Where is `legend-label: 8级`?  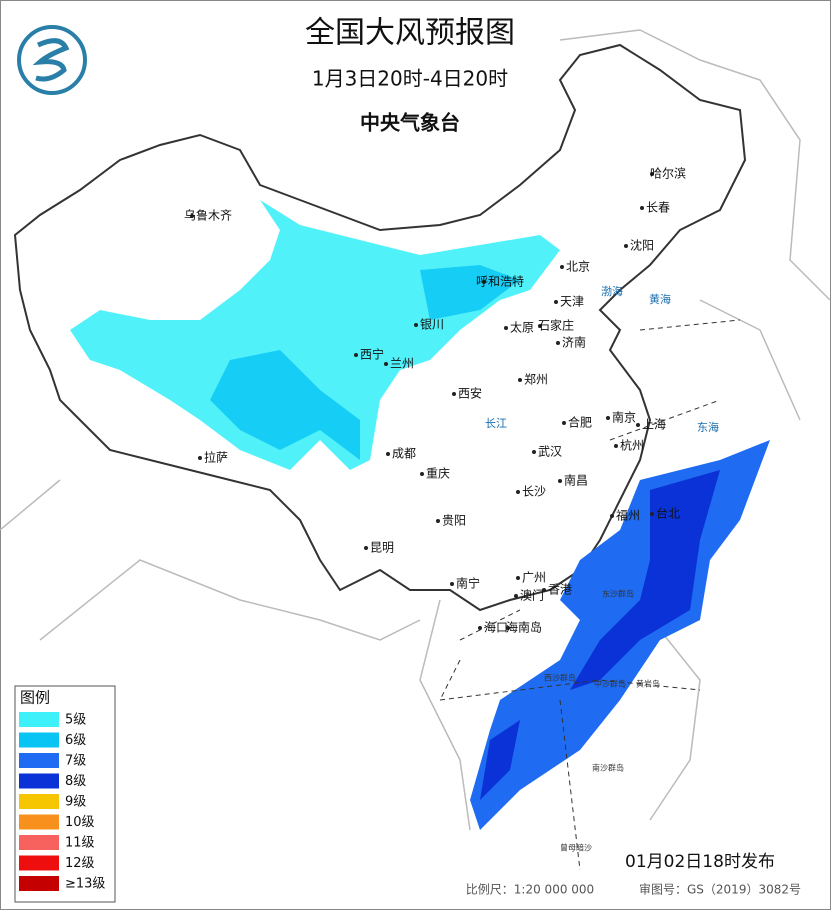
legend-label: 8级 is located at coordinates (75, 781).